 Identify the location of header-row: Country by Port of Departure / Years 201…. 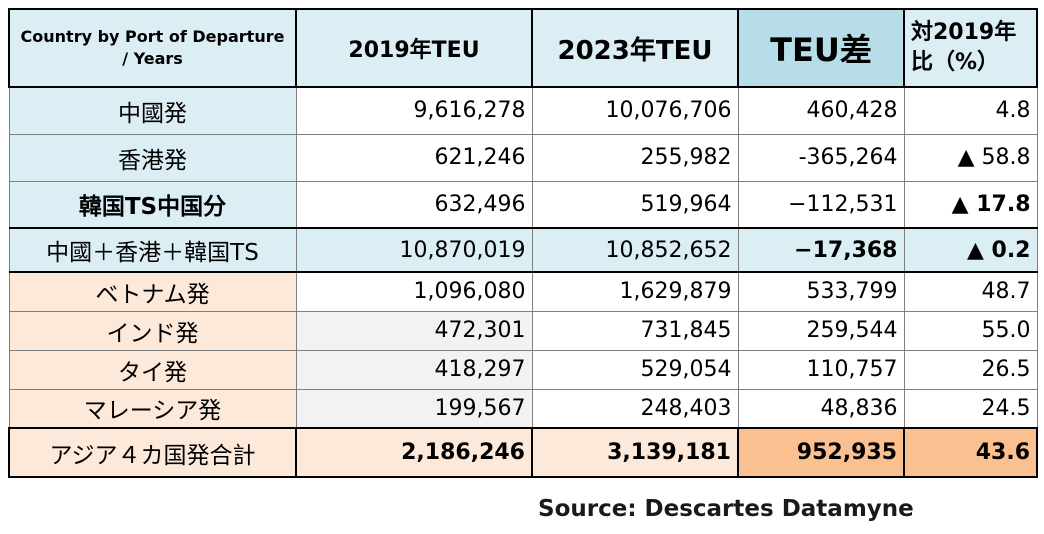
(523, 48).